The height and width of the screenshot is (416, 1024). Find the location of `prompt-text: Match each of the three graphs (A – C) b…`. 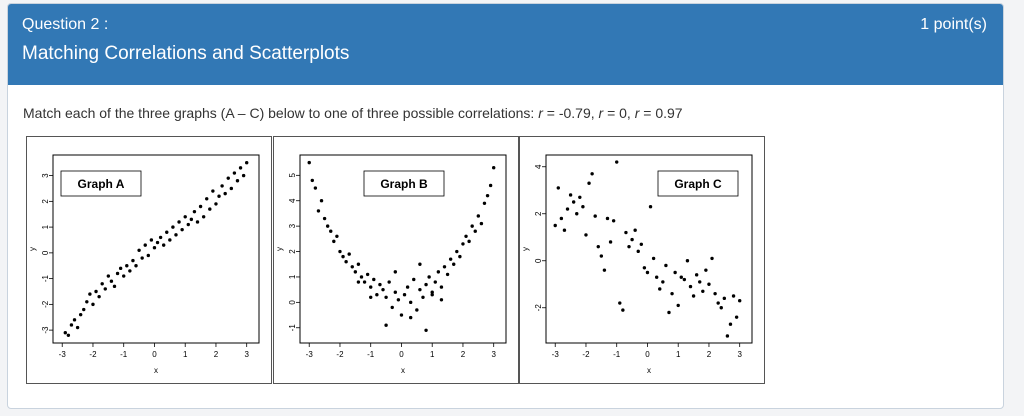

prompt-text: Match each of the three graphs (A – C) b… is located at coordinates (281, 113).